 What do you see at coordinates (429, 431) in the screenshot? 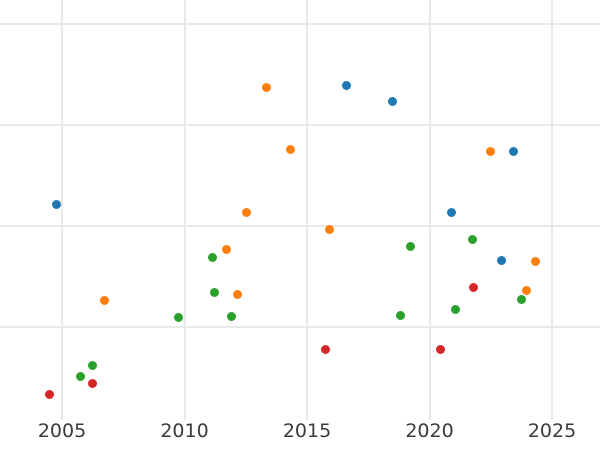
I see `x-tick-label: 2020` at bounding box center [429, 431].